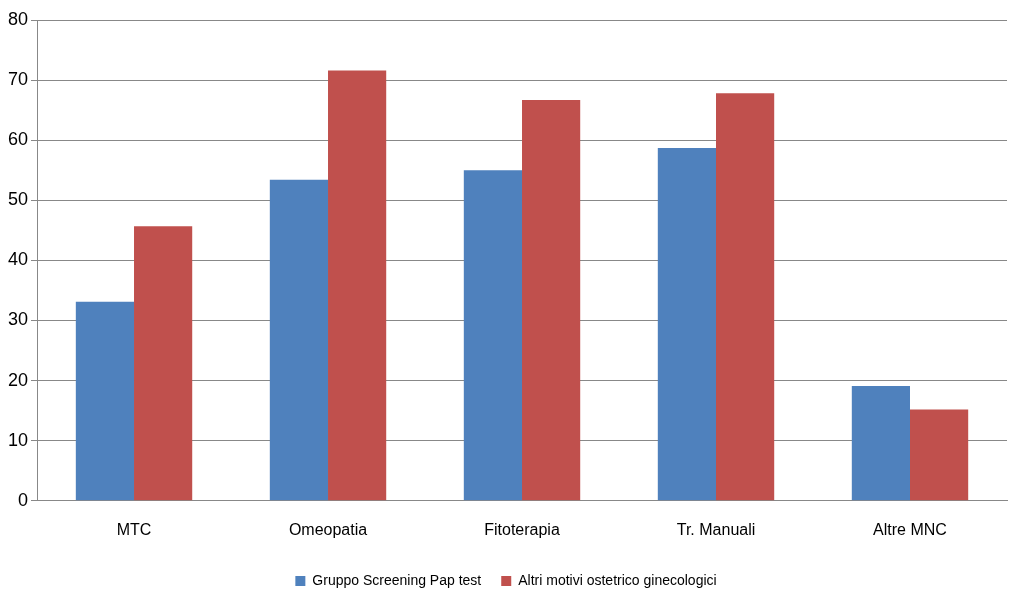  I want to click on y-tick-label: 30, so click(18, 319).